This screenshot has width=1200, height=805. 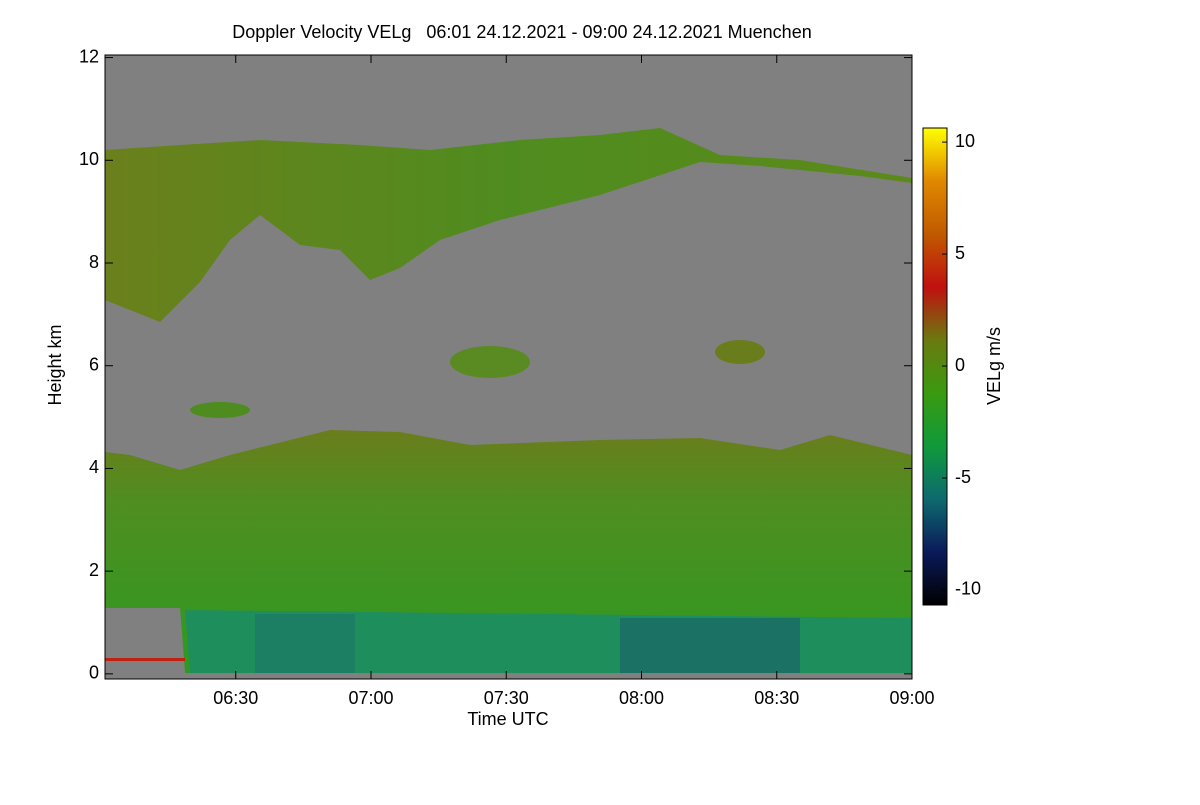 What do you see at coordinates (89, 56) in the screenshot?
I see `y-tick-label: 12` at bounding box center [89, 56].